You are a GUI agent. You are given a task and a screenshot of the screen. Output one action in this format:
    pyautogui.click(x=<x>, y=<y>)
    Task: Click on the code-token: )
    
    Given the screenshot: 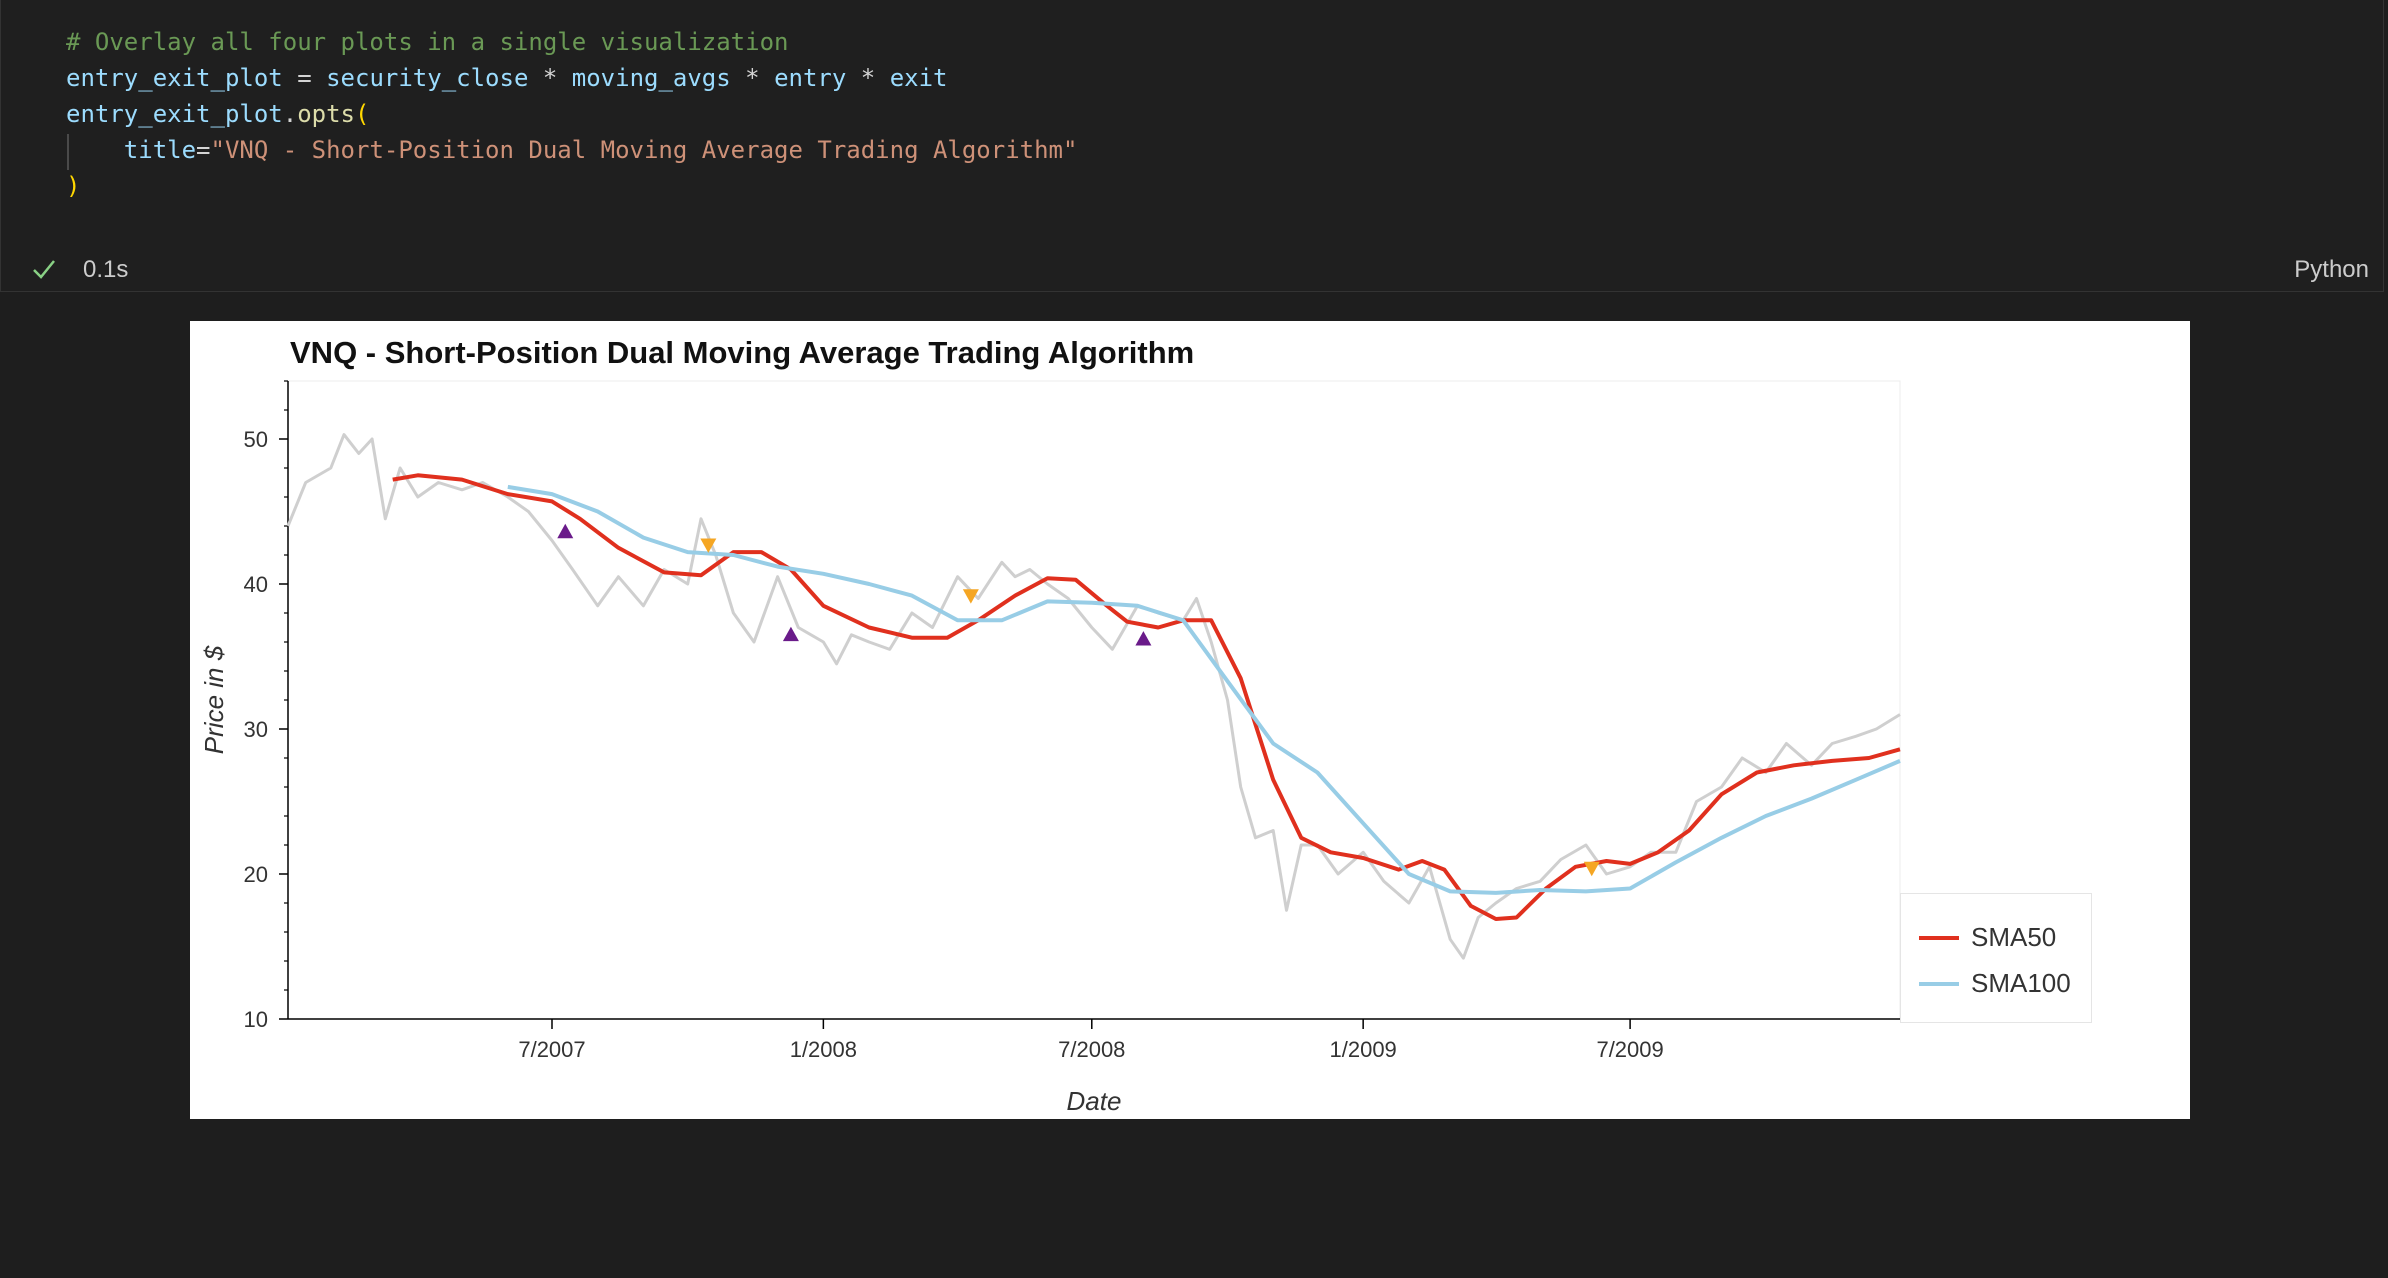 What is the action you would take?
    pyautogui.click(x=73, y=186)
    